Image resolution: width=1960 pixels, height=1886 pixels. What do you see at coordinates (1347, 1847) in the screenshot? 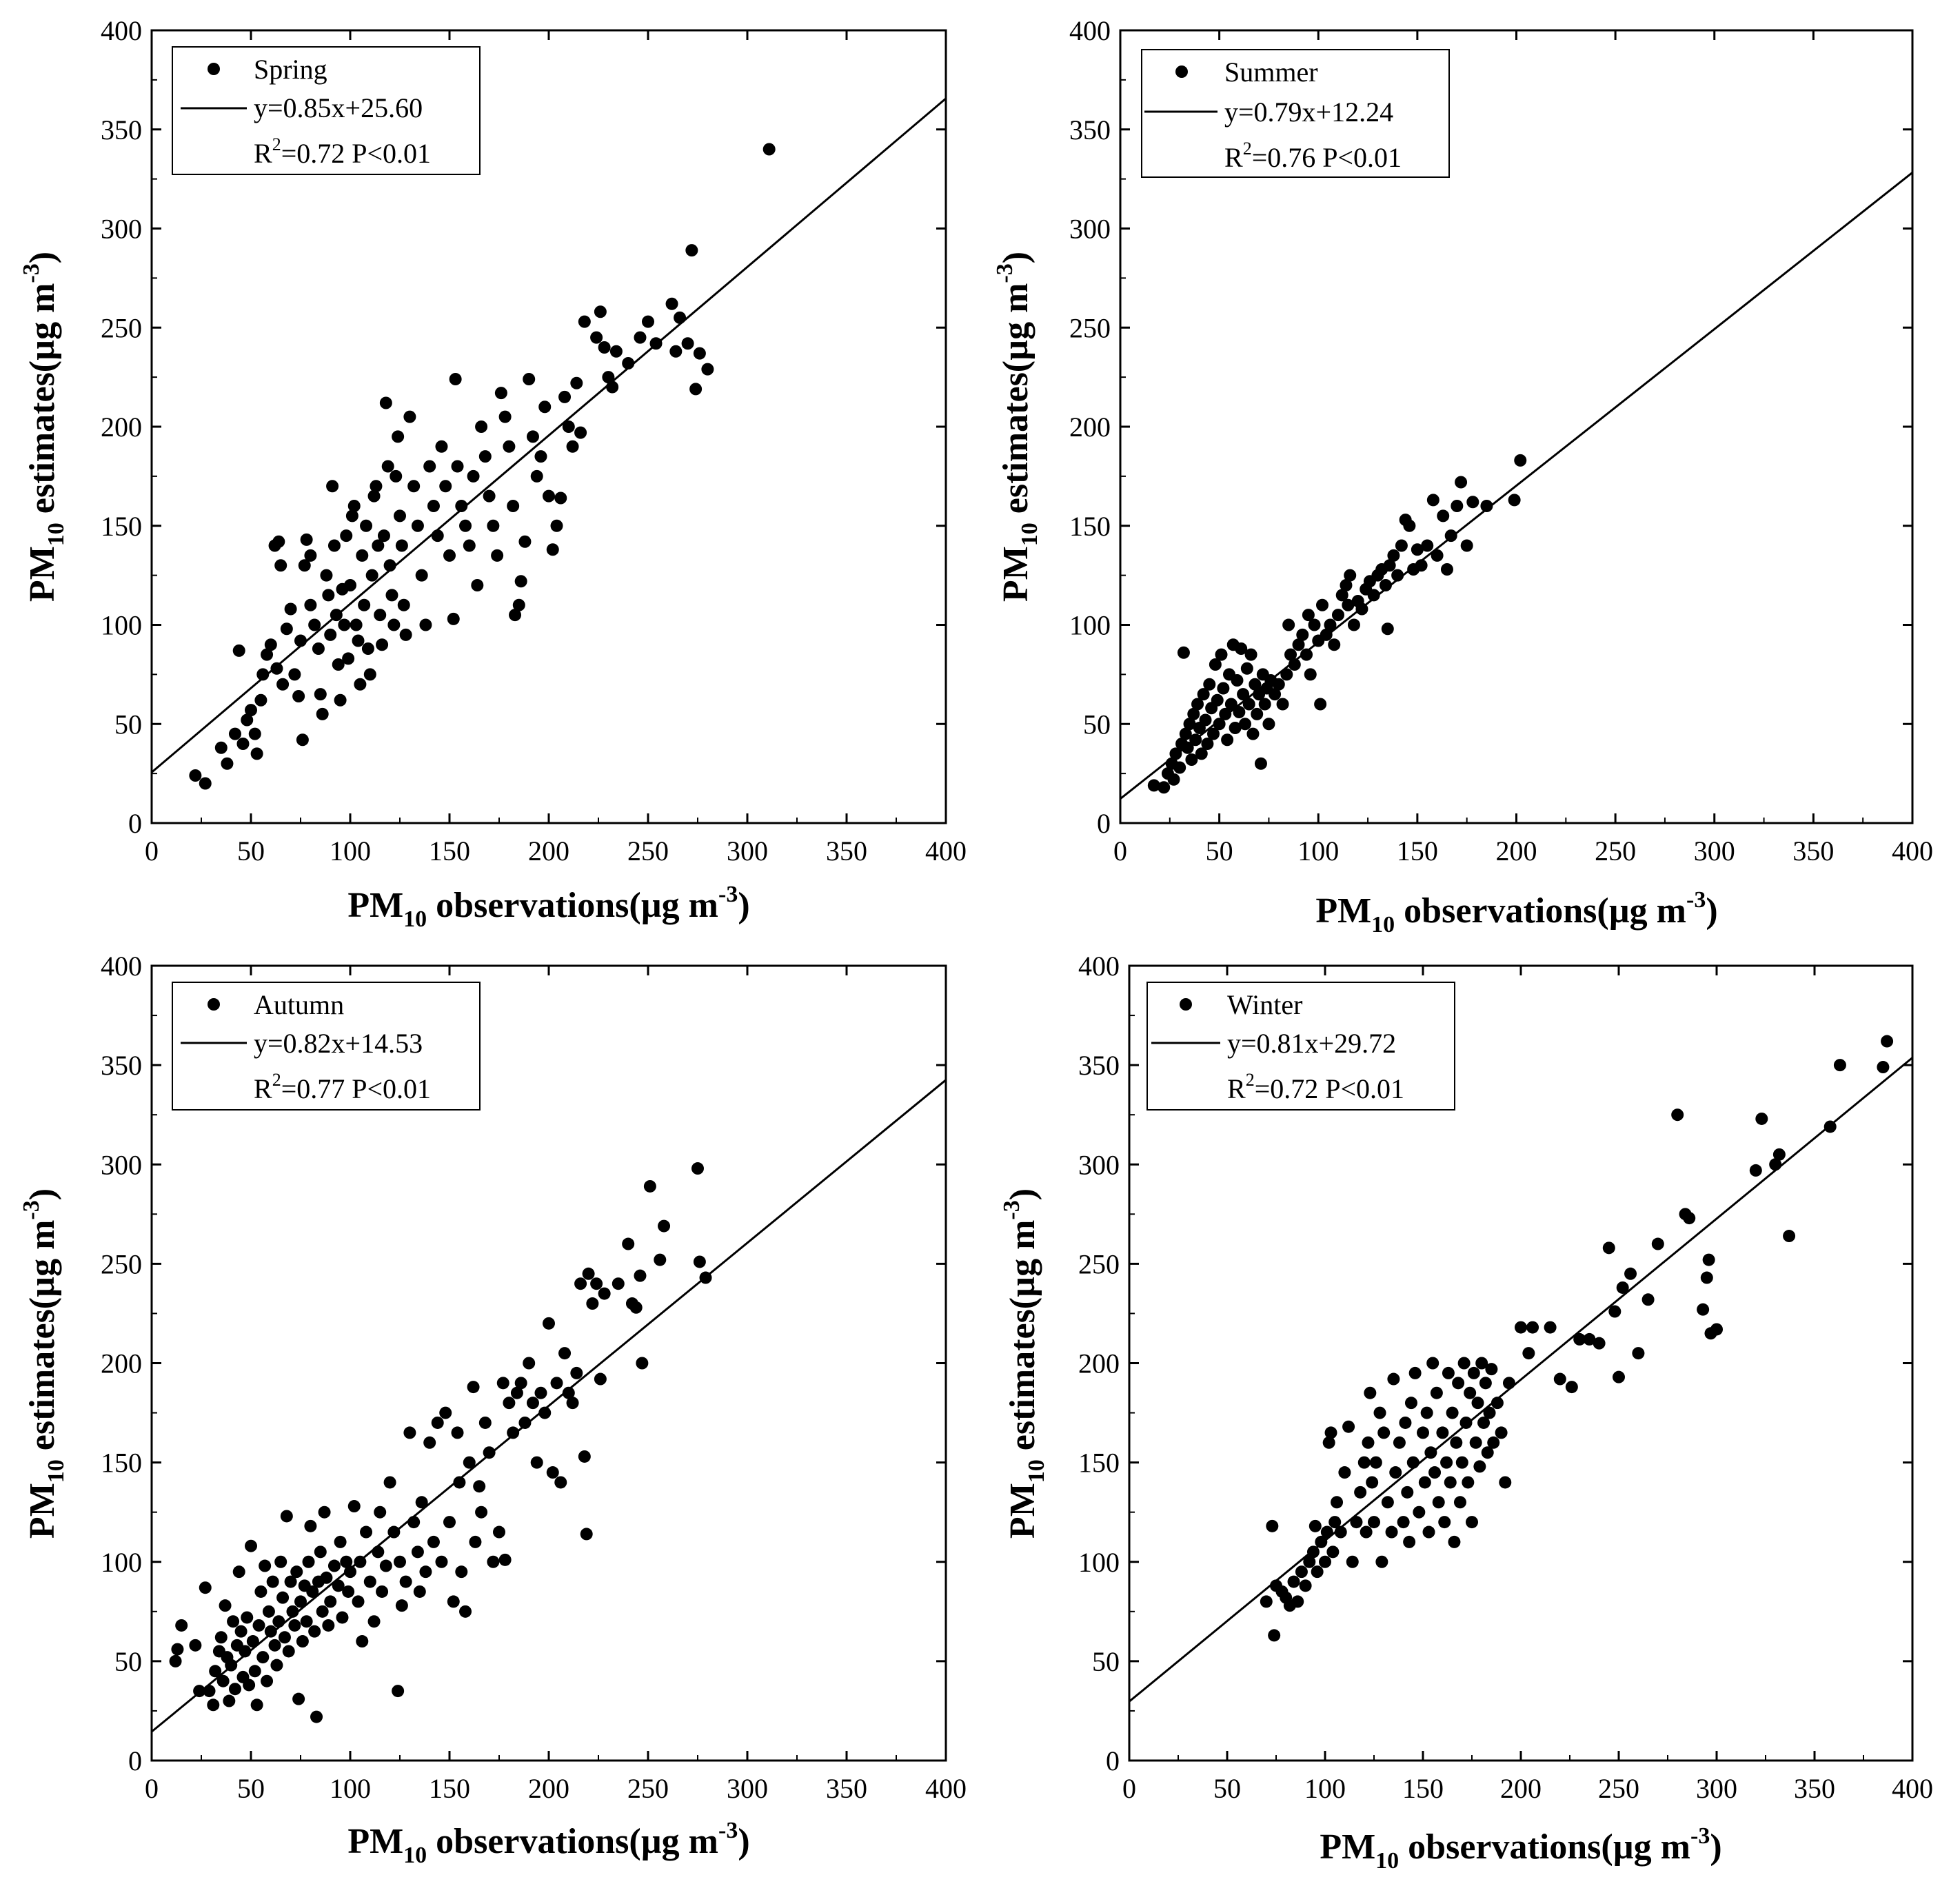
I see `x-axis-title-main: PM` at bounding box center [1347, 1847].